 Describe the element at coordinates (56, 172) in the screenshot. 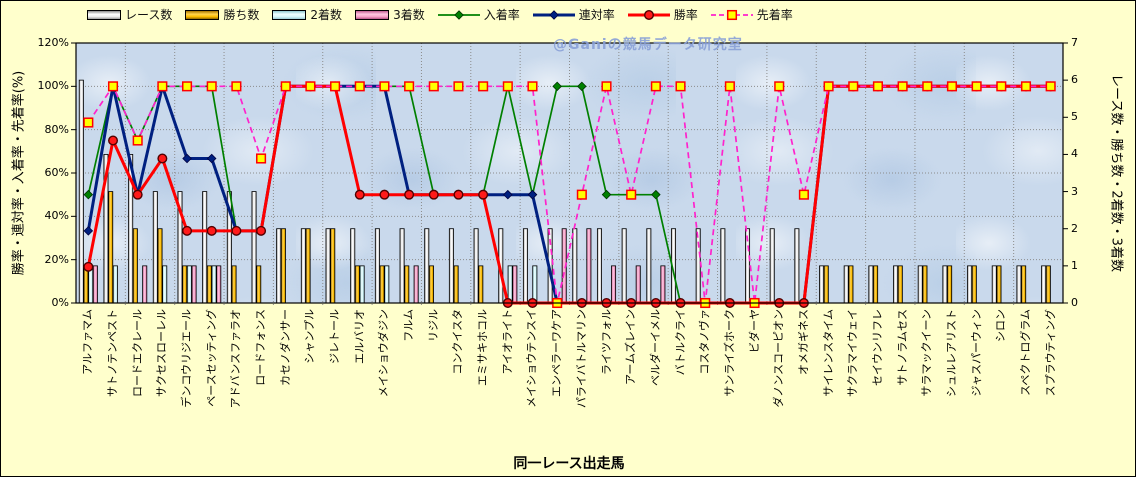

I see `left-axis-tick-label: 60%` at that location.